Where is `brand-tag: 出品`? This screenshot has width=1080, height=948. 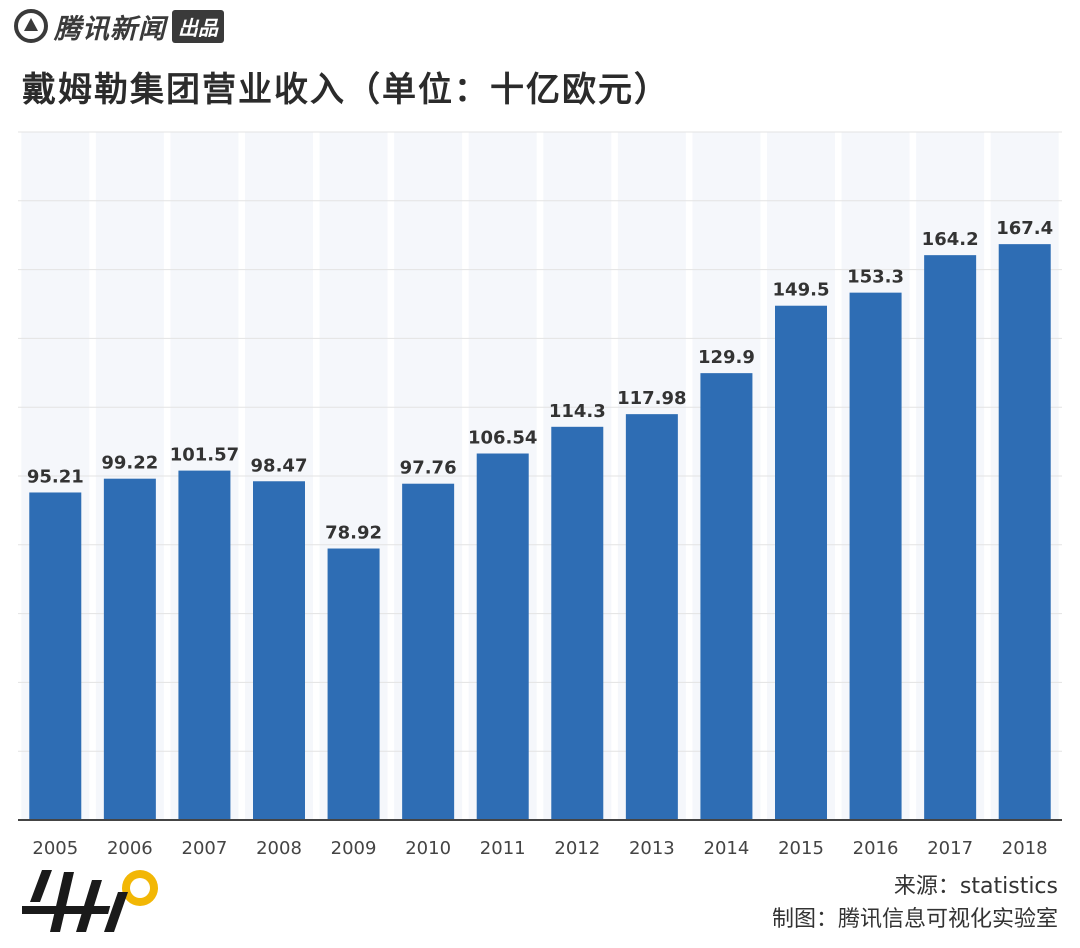
brand-tag: 出品 is located at coordinates (198, 26).